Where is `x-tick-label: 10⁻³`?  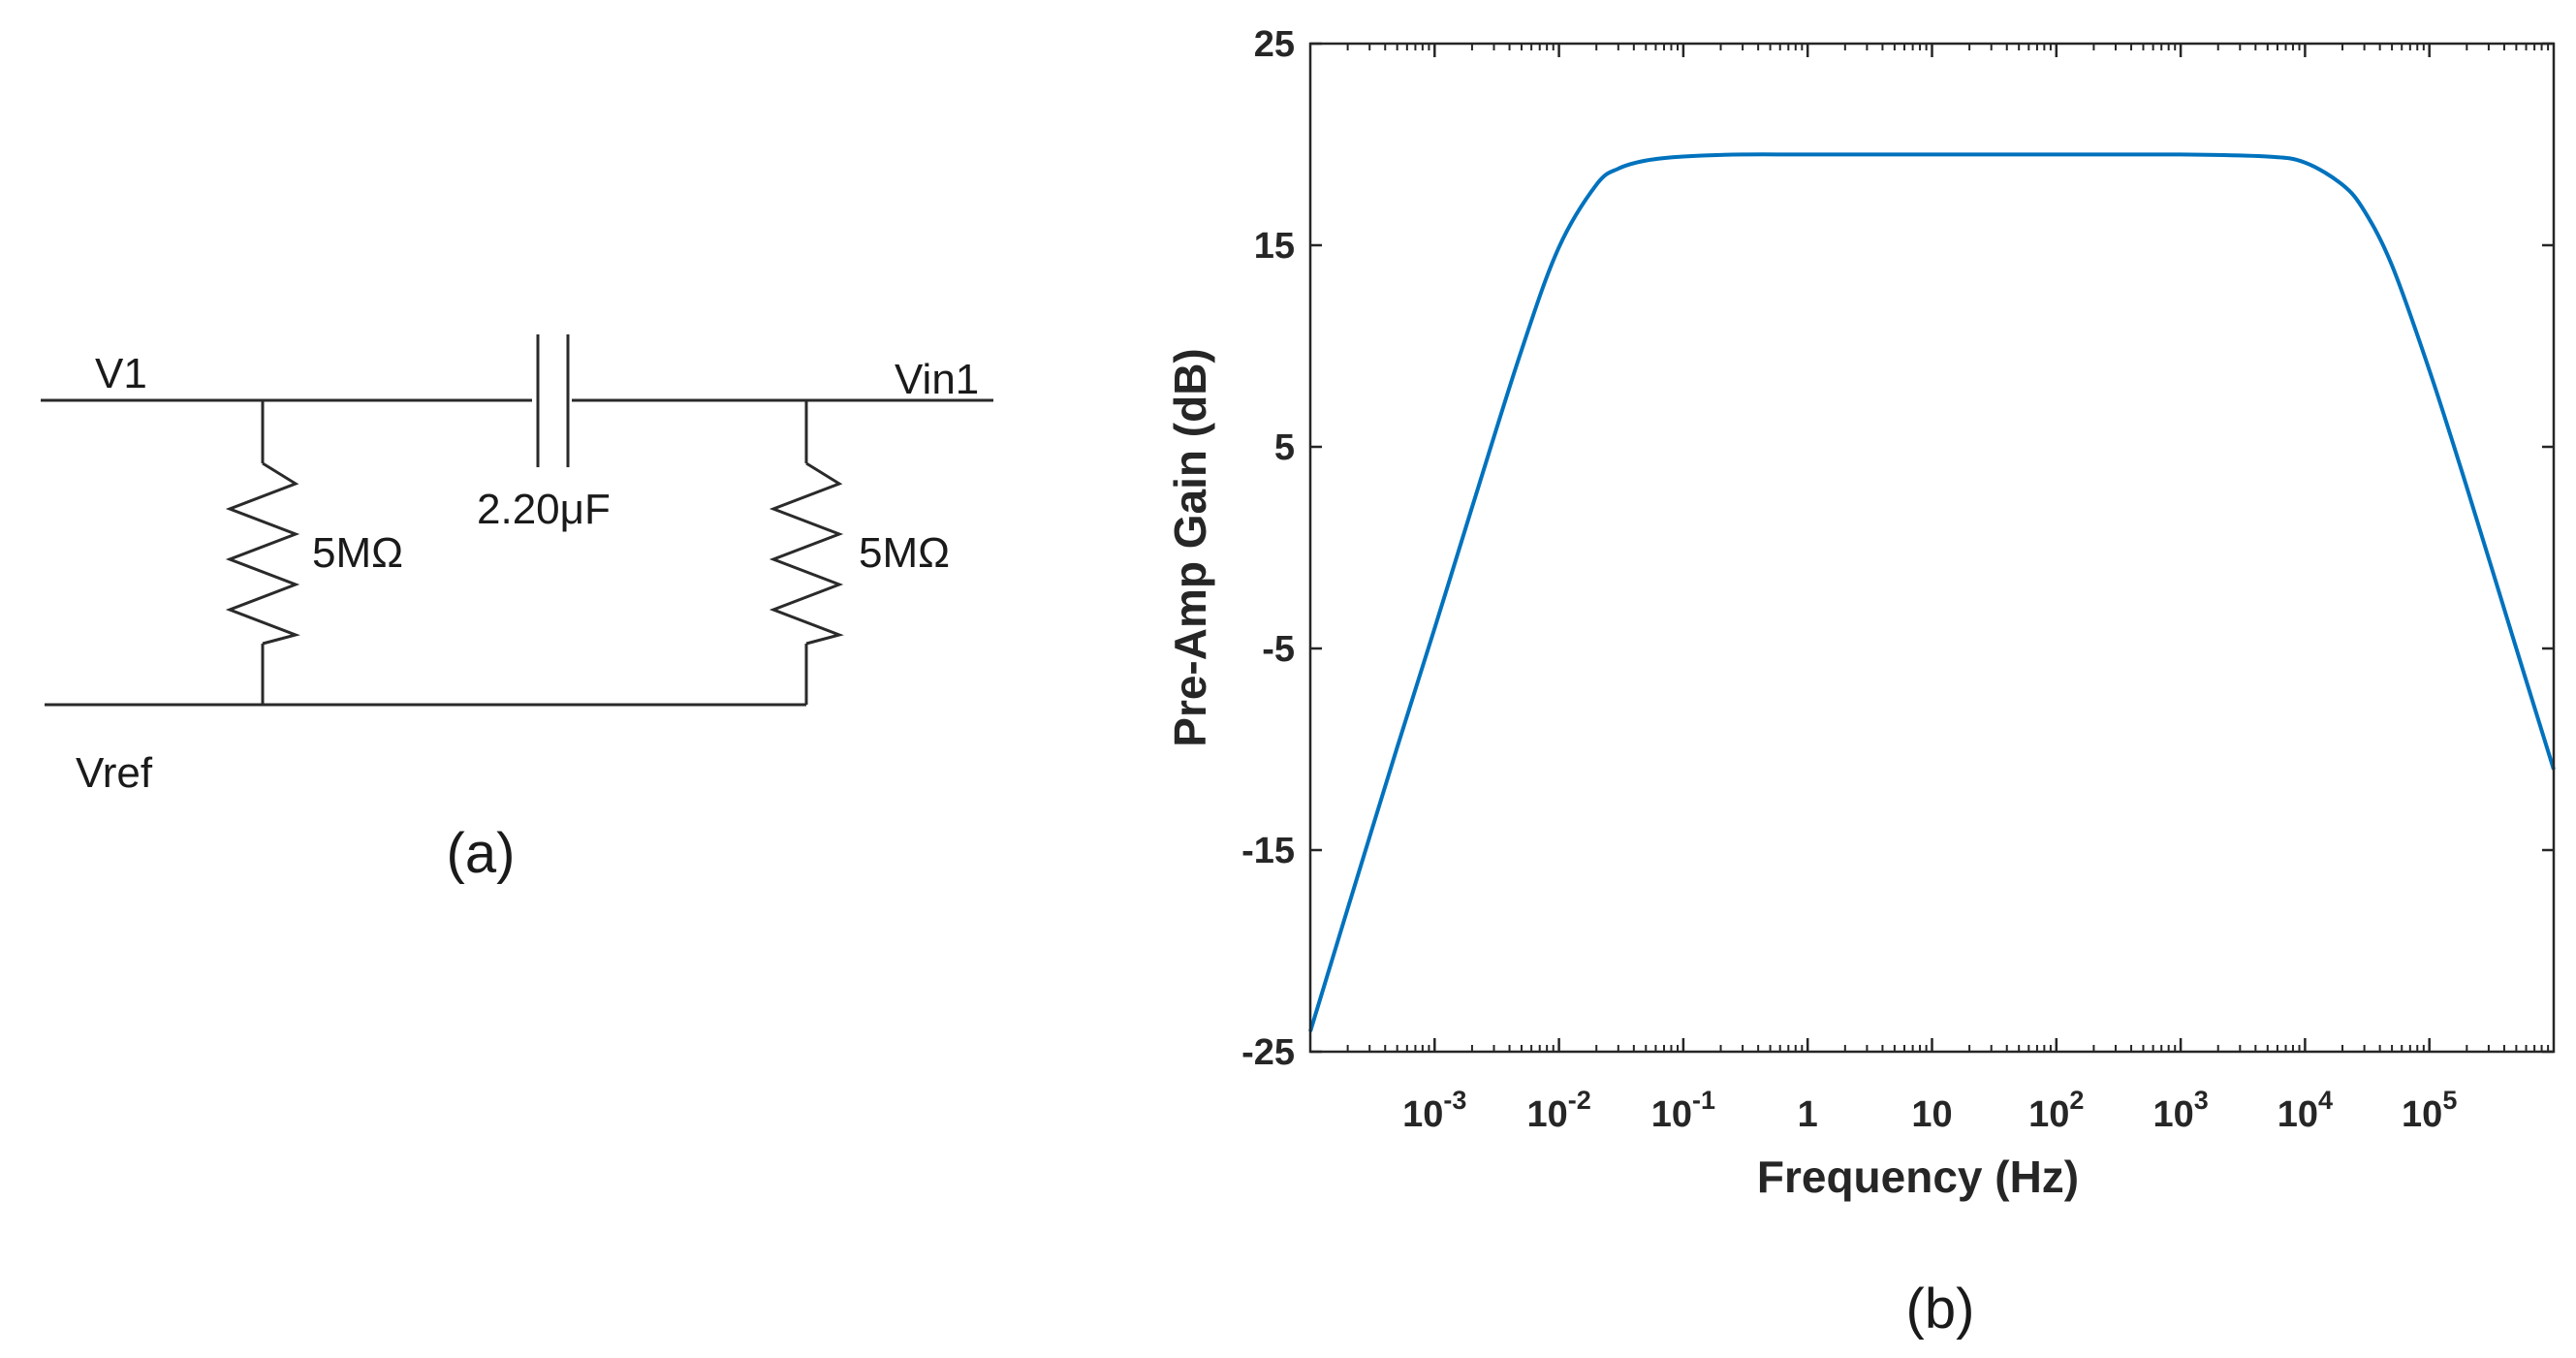 x-tick-label: 10⁻³ is located at coordinates (1434, 1111).